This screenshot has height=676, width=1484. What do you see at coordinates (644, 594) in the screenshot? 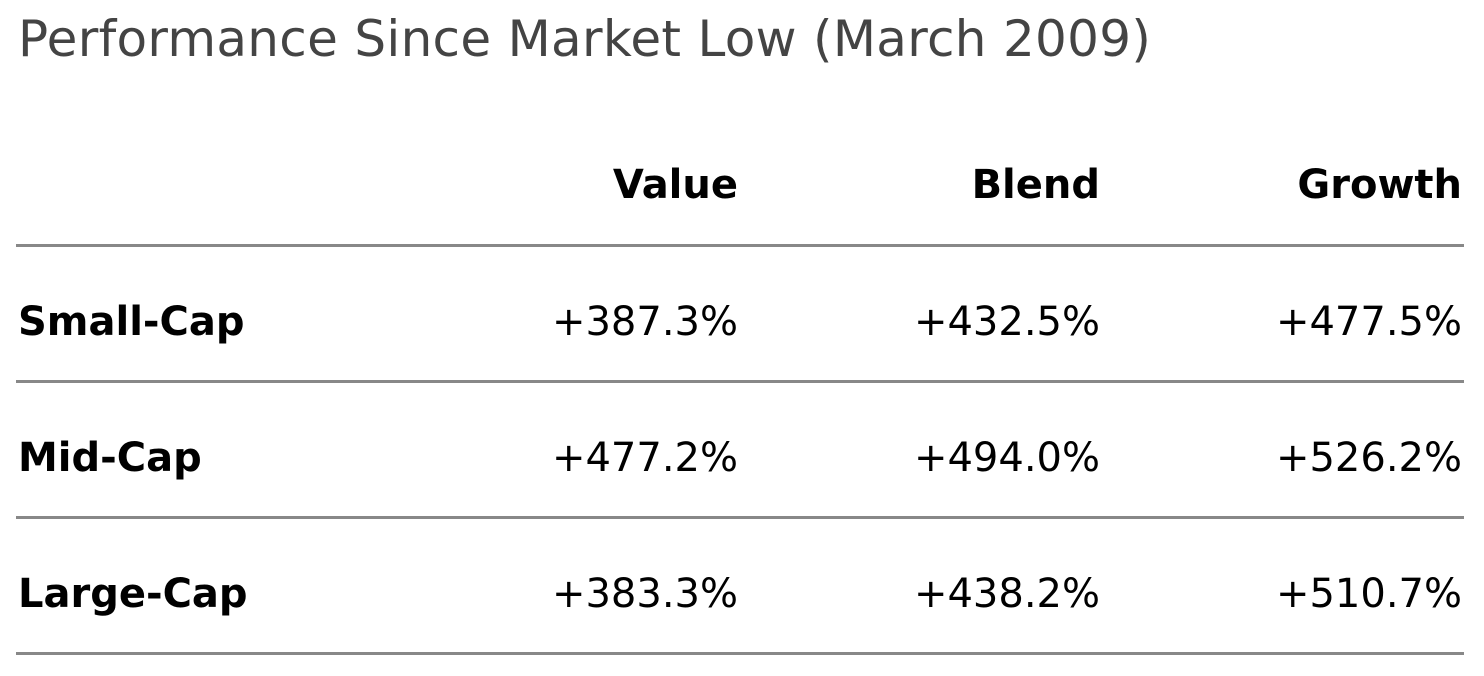
I see `cell-value: +383.3%` at bounding box center [644, 594].